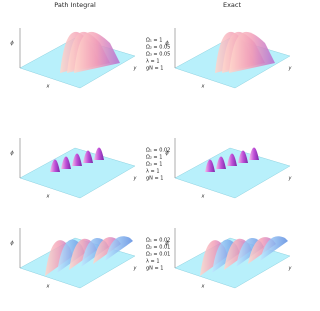 This screenshot has width=320, height=311. What do you see at coordinates (154, 165) in the screenshot?
I see `parameter: Ω₃ = 1` at bounding box center [154, 165].